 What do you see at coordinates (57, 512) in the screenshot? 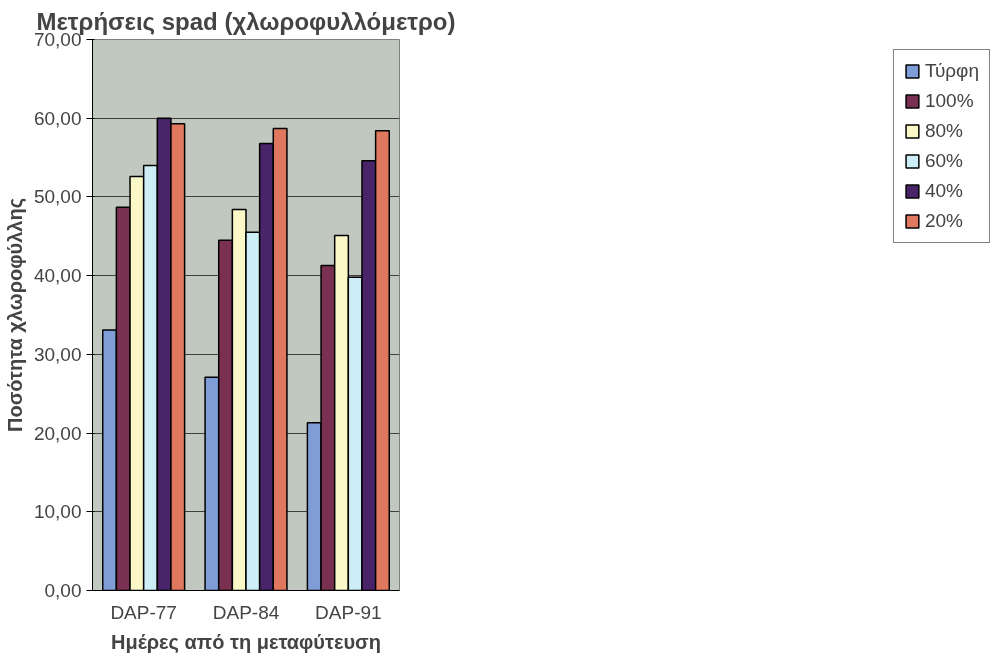
I see `y-tick-label: 10,00` at bounding box center [57, 512].